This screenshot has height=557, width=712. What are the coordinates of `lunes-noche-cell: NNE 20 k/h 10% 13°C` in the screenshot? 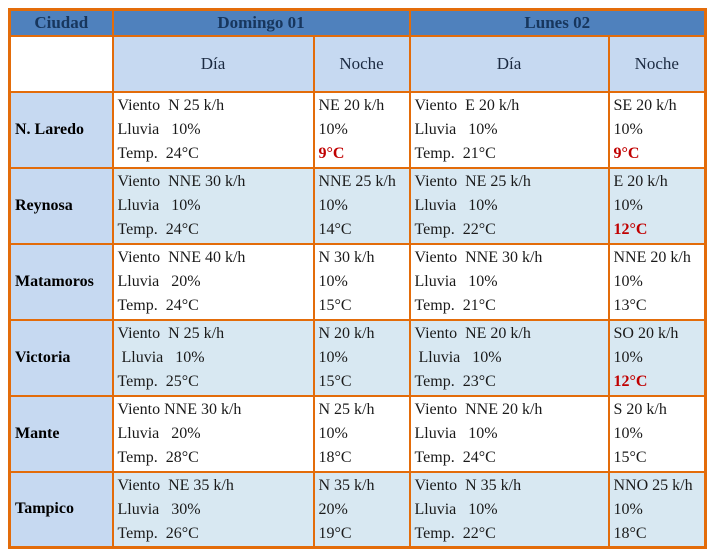 It's located at (657, 281).